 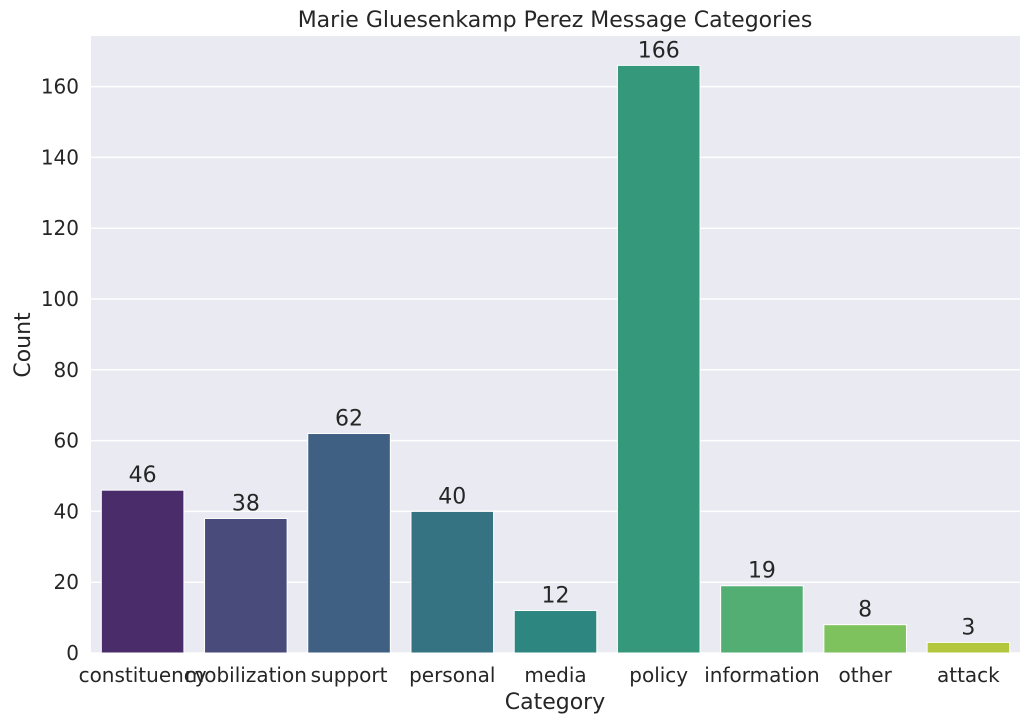 I want to click on bar-value-label: 3, so click(x=968, y=627).